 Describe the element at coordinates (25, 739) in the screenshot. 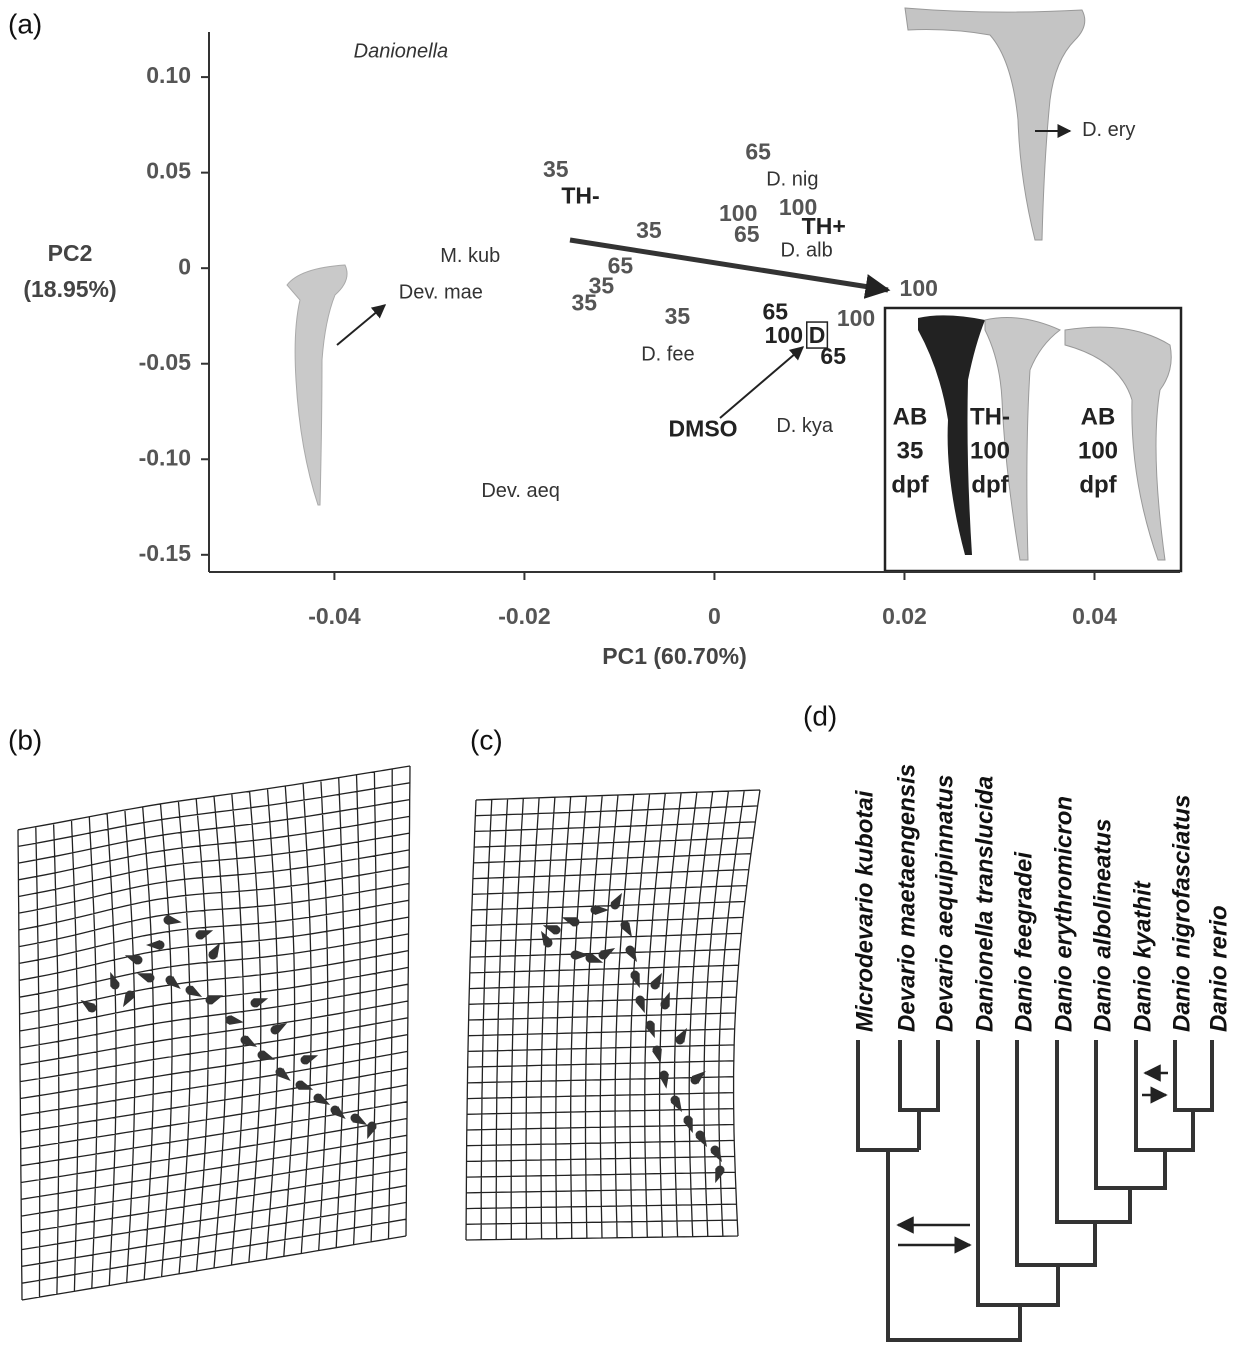

I see `panel-label: (b)` at that location.